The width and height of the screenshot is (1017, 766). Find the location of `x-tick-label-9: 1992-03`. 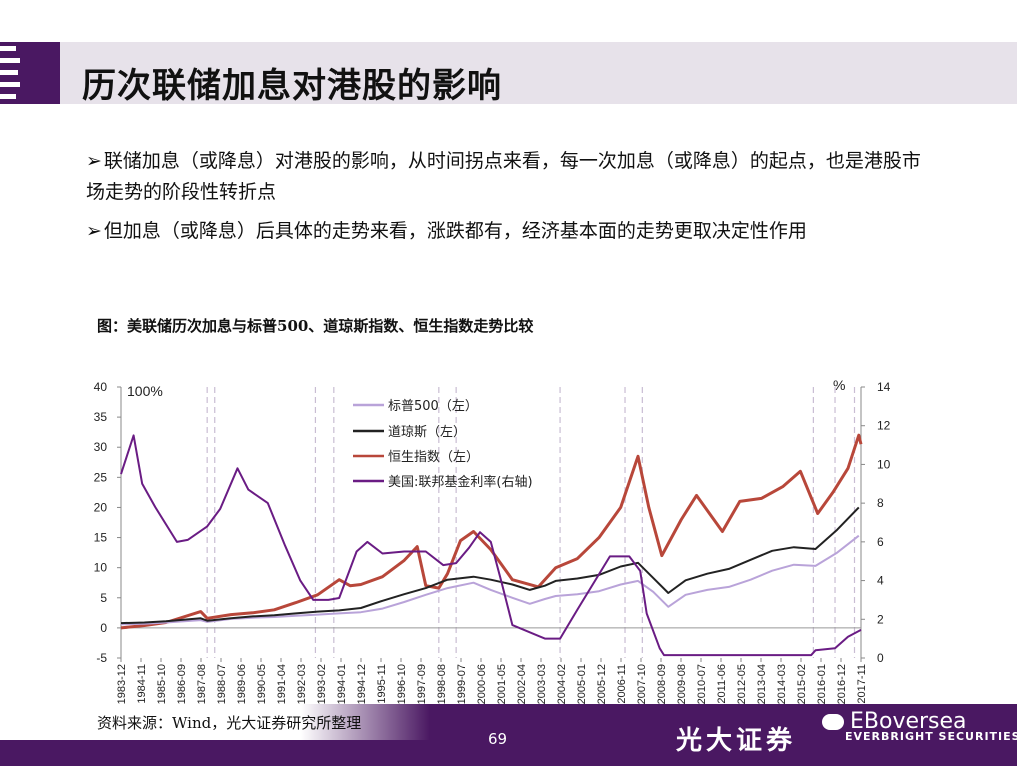

x-tick-label-9: 1992-03 is located at coordinates (302, 684).